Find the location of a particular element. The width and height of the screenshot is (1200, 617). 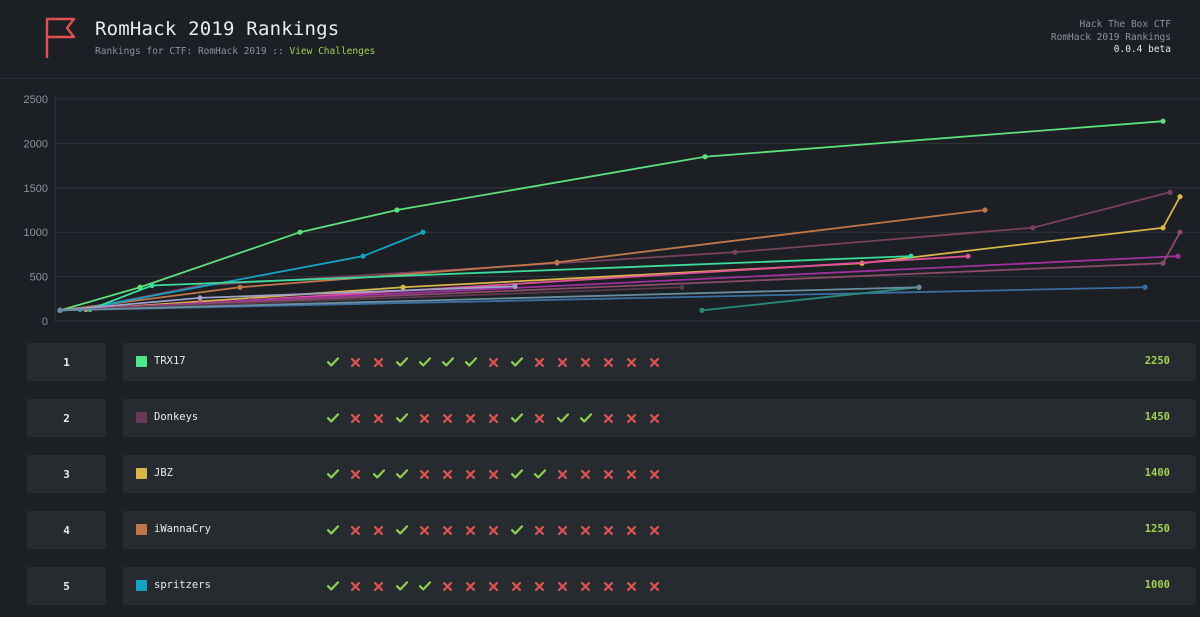

ranking-row: 5 spritzers 1000 is located at coordinates (600, 587).